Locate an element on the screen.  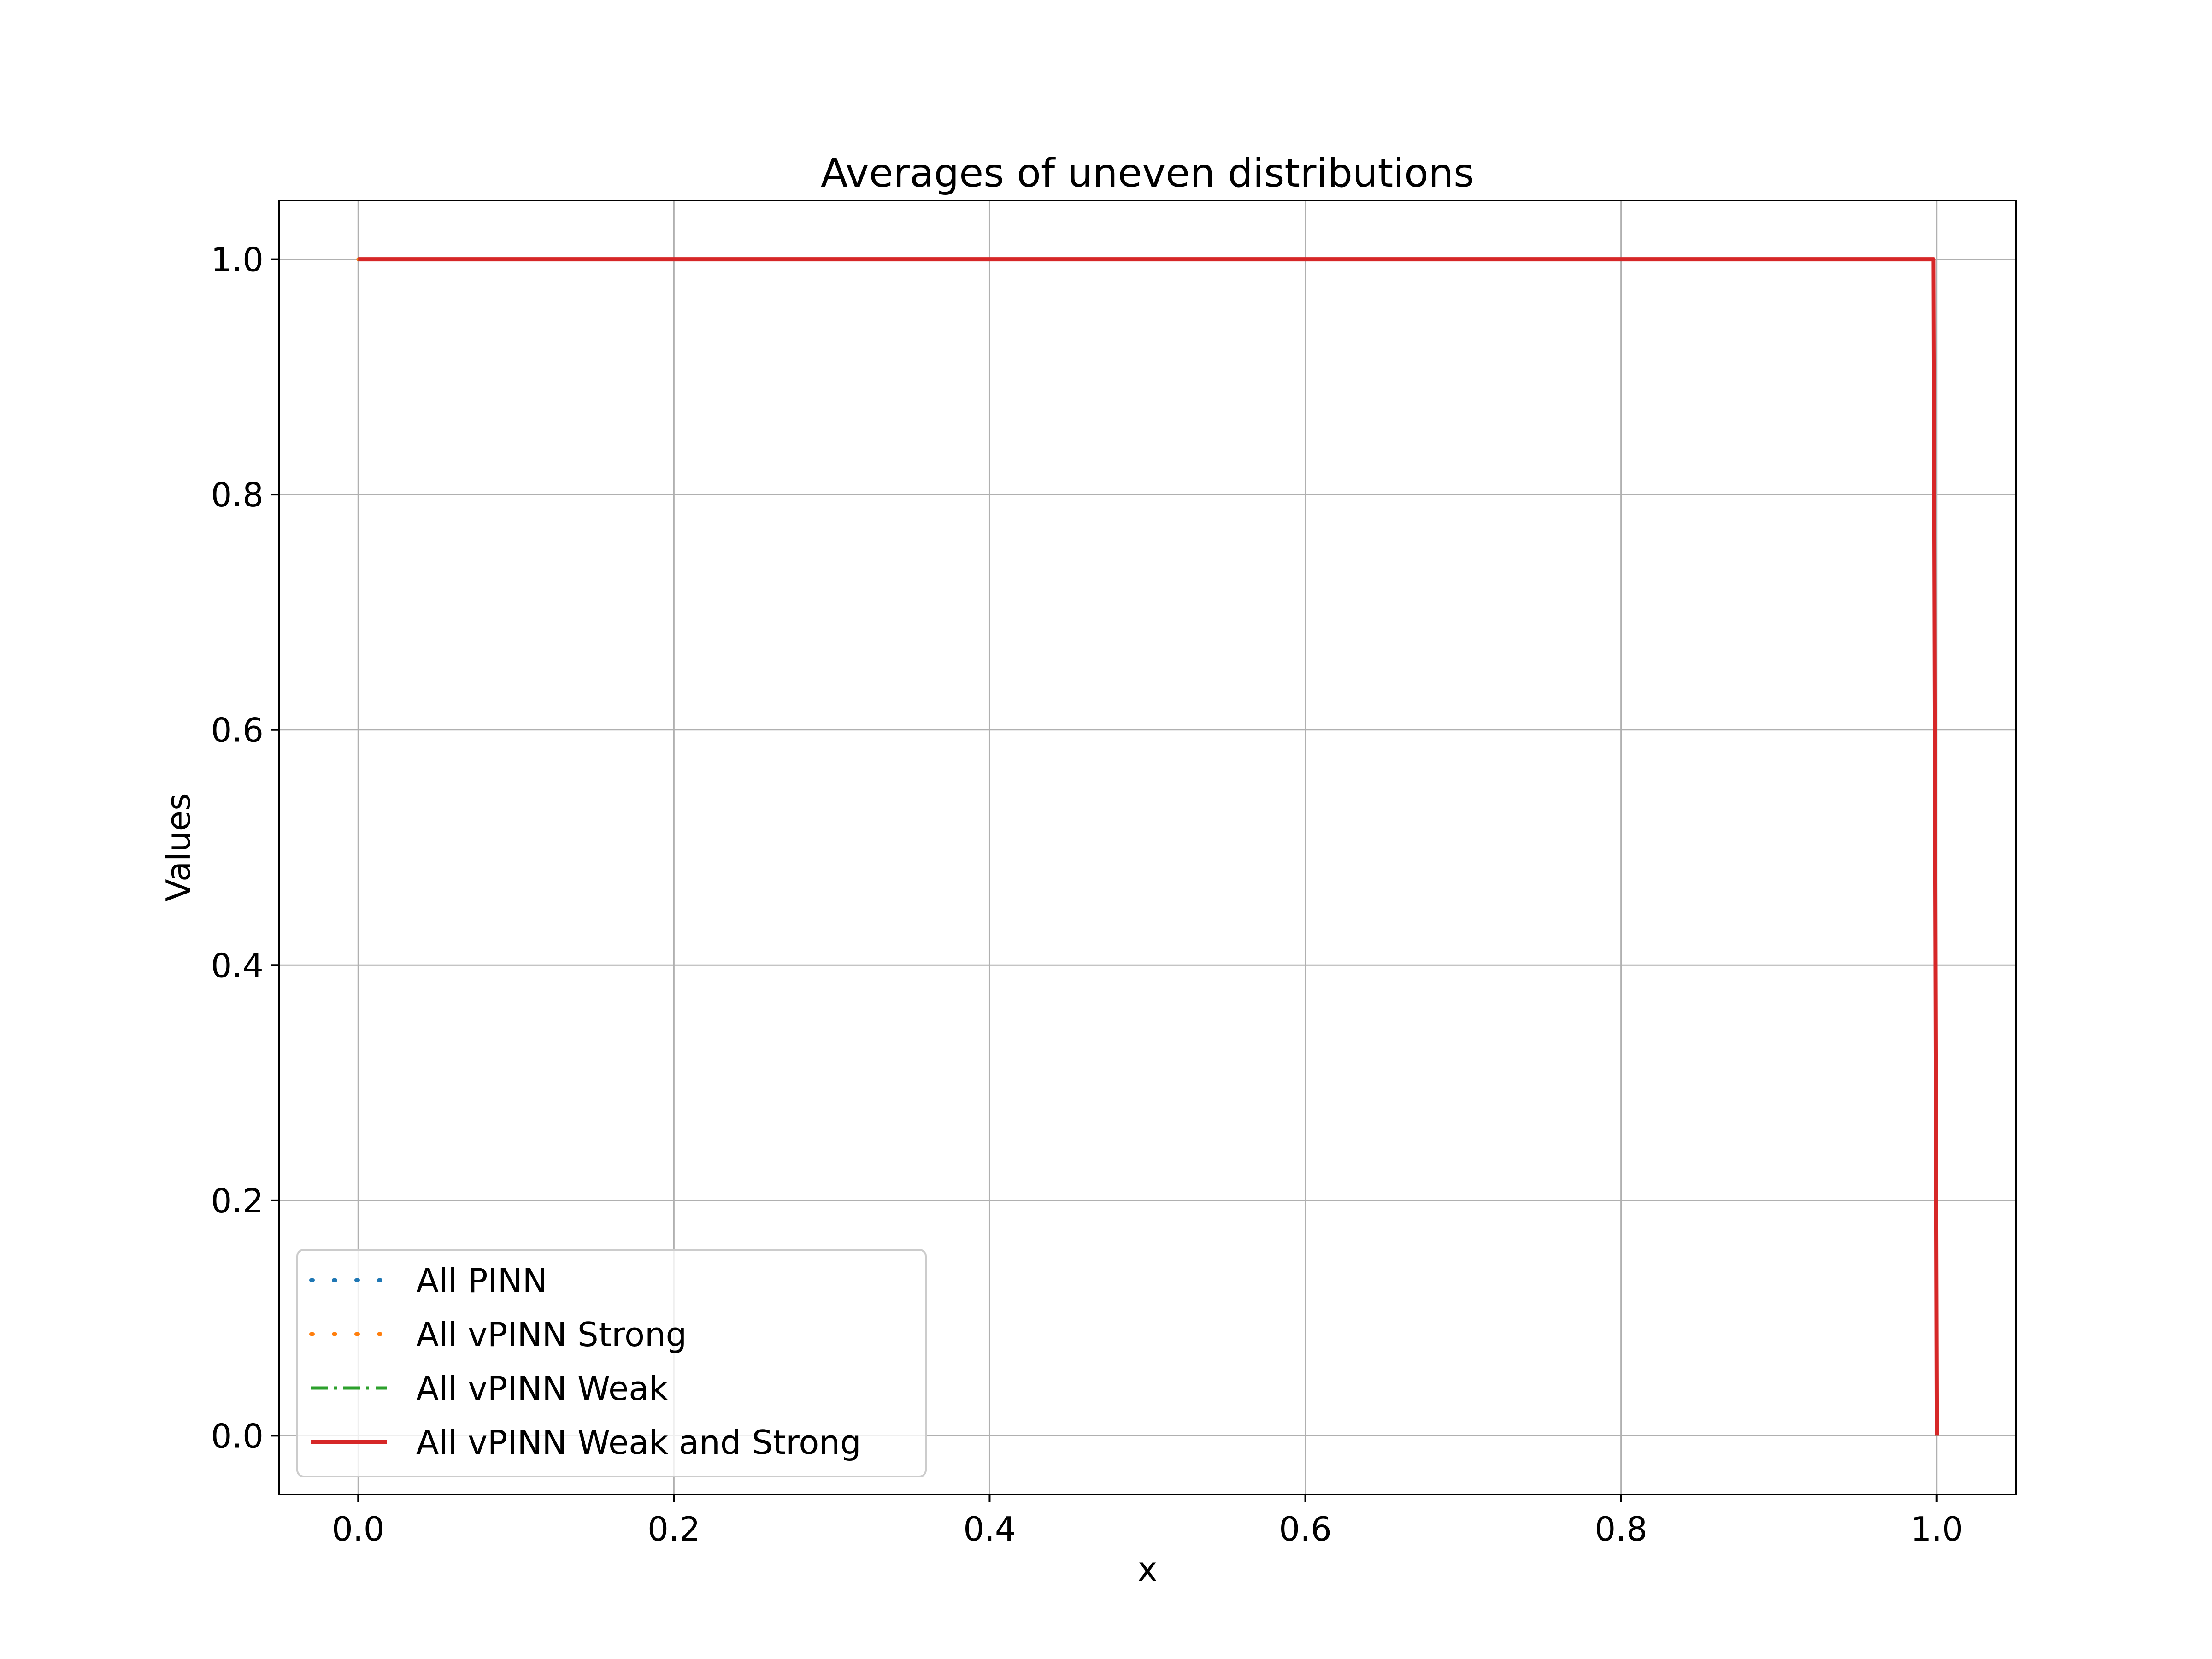
chart-title: Averages of uneven distributions is located at coordinates (1147, 173).